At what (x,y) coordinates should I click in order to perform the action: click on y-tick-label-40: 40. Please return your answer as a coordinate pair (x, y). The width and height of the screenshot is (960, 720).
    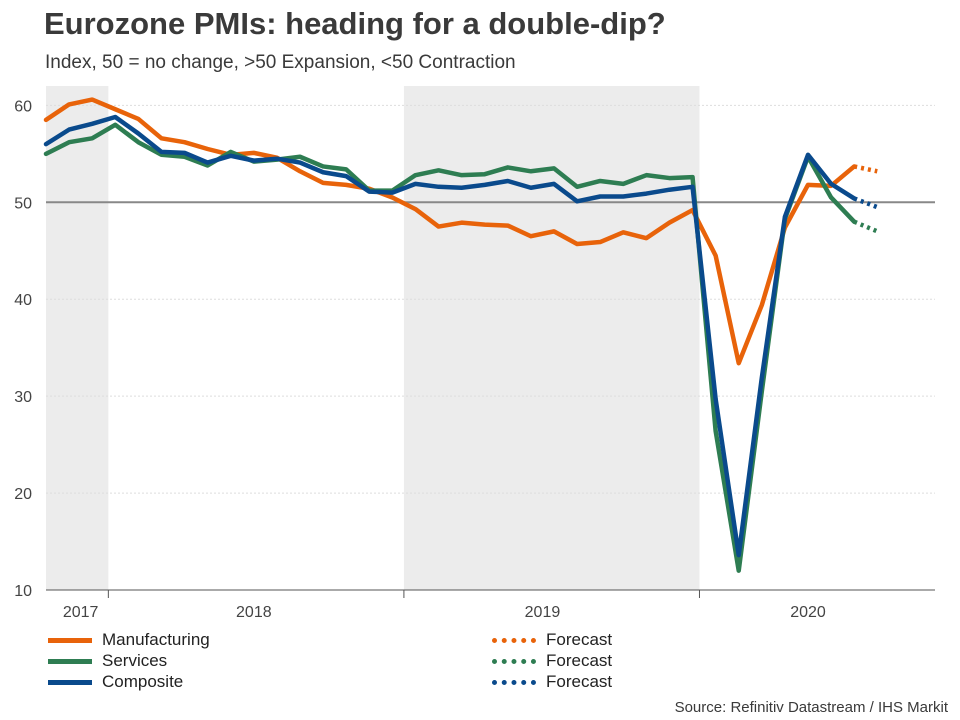
    Looking at the image, I should click on (23, 300).